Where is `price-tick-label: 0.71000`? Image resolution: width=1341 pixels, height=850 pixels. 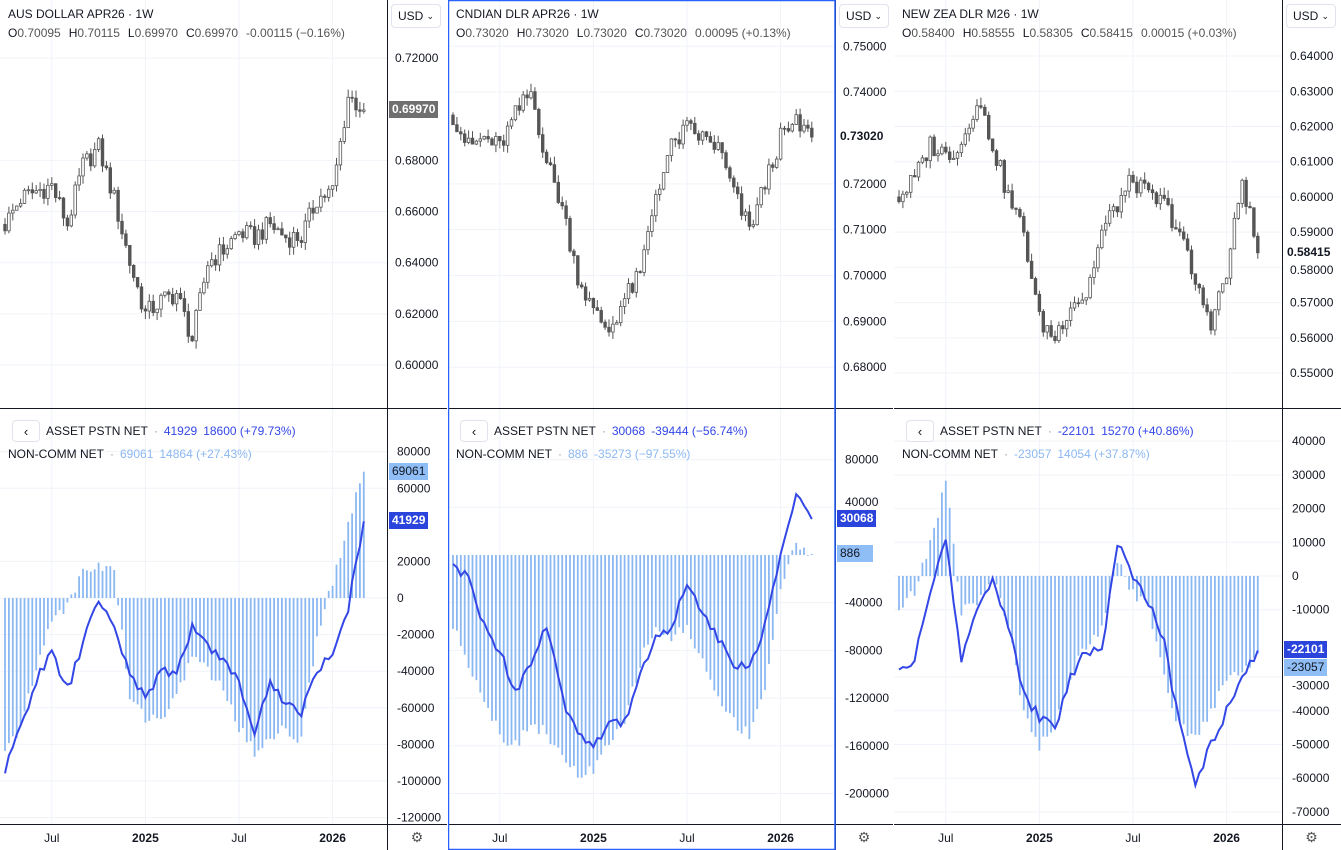
price-tick-label: 0.71000 is located at coordinates (865, 230).